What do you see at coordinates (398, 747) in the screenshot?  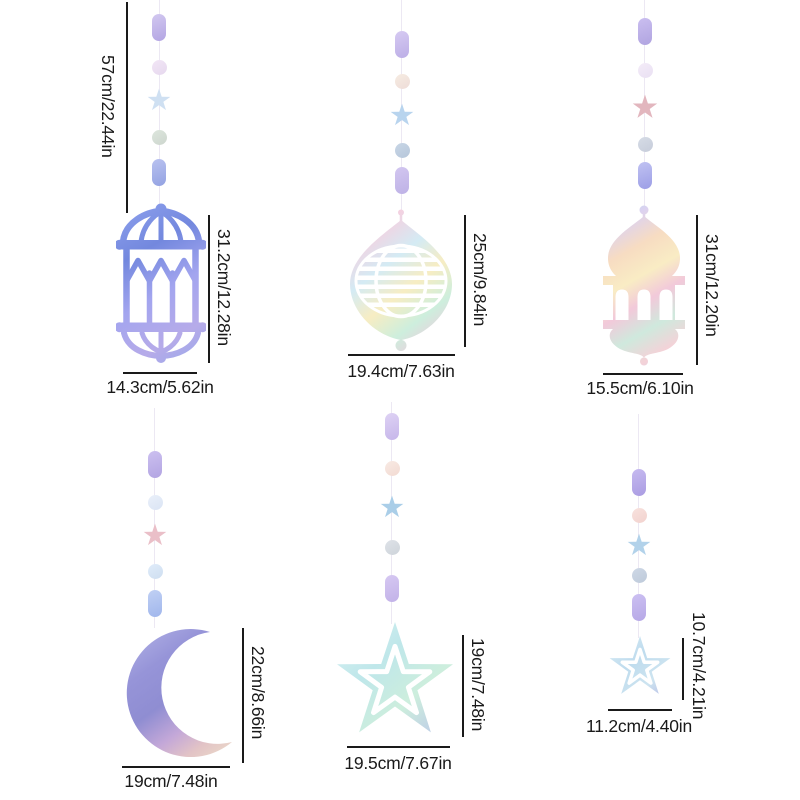 I see `dimension-line-large-star-width` at bounding box center [398, 747].